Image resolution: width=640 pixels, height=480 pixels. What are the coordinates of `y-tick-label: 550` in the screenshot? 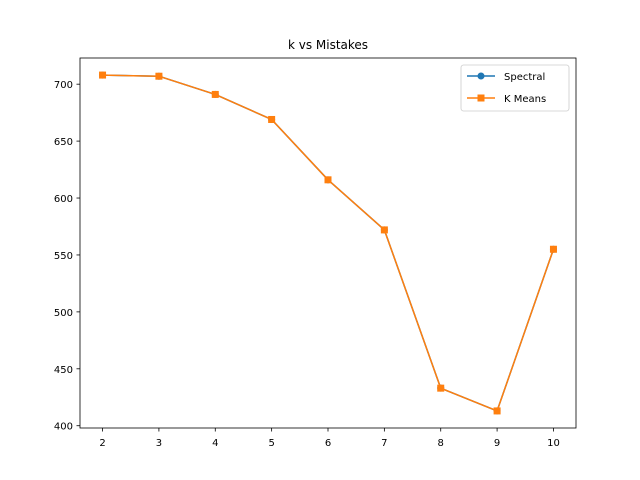 It's located at (63, 256).